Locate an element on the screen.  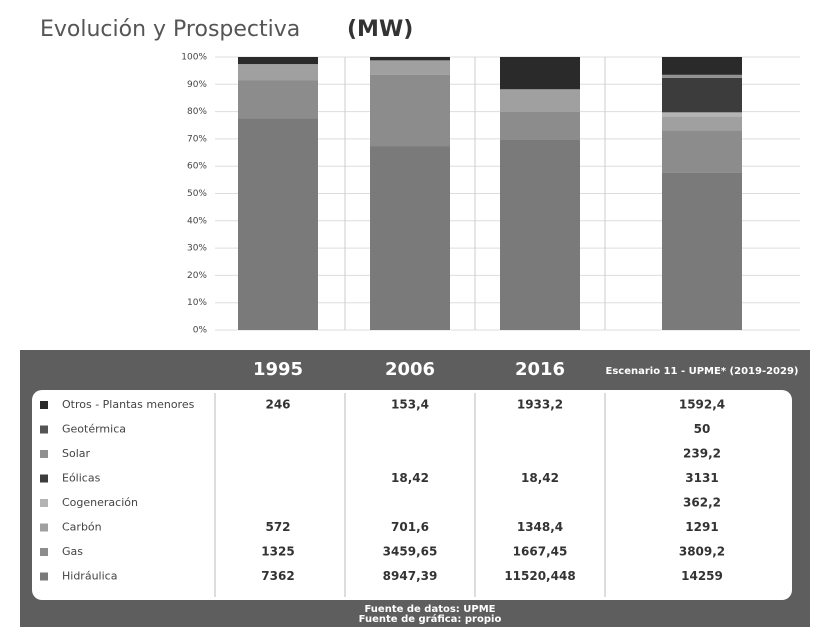
y-tick-label: 100% is located at coordinates (194, 58).